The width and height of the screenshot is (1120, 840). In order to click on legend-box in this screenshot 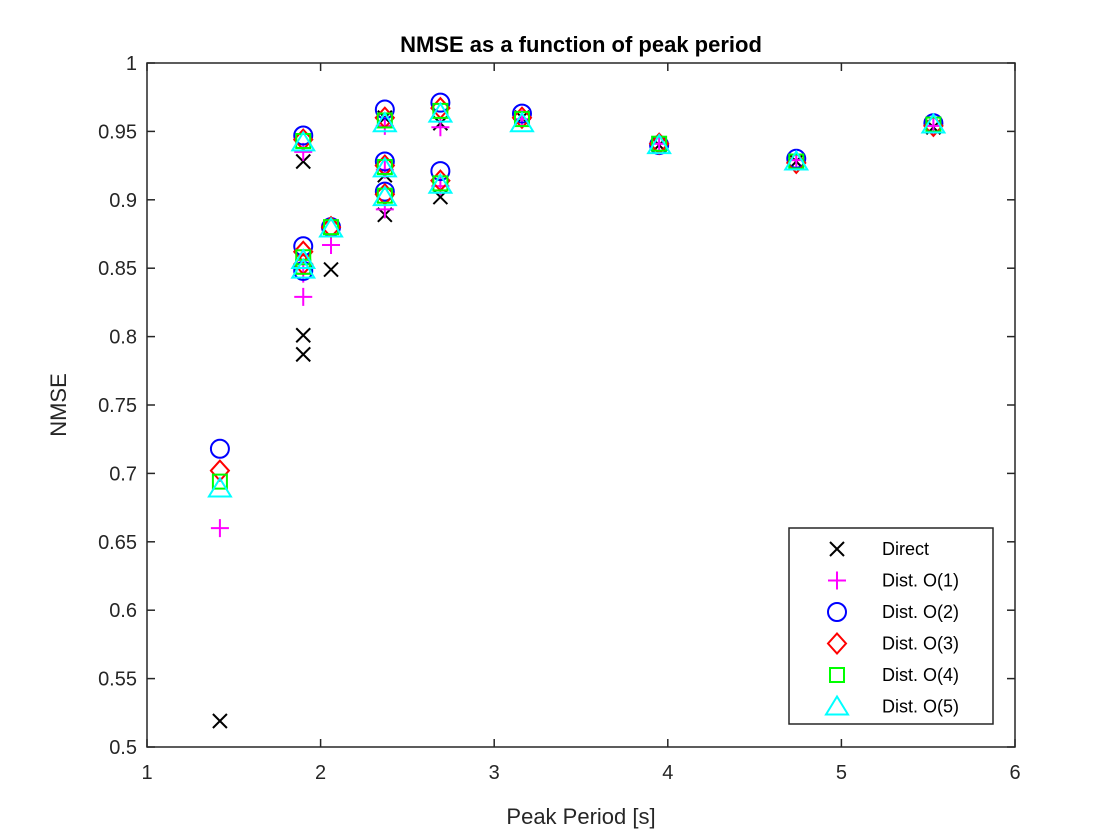, I will do `click(891, 626)`.